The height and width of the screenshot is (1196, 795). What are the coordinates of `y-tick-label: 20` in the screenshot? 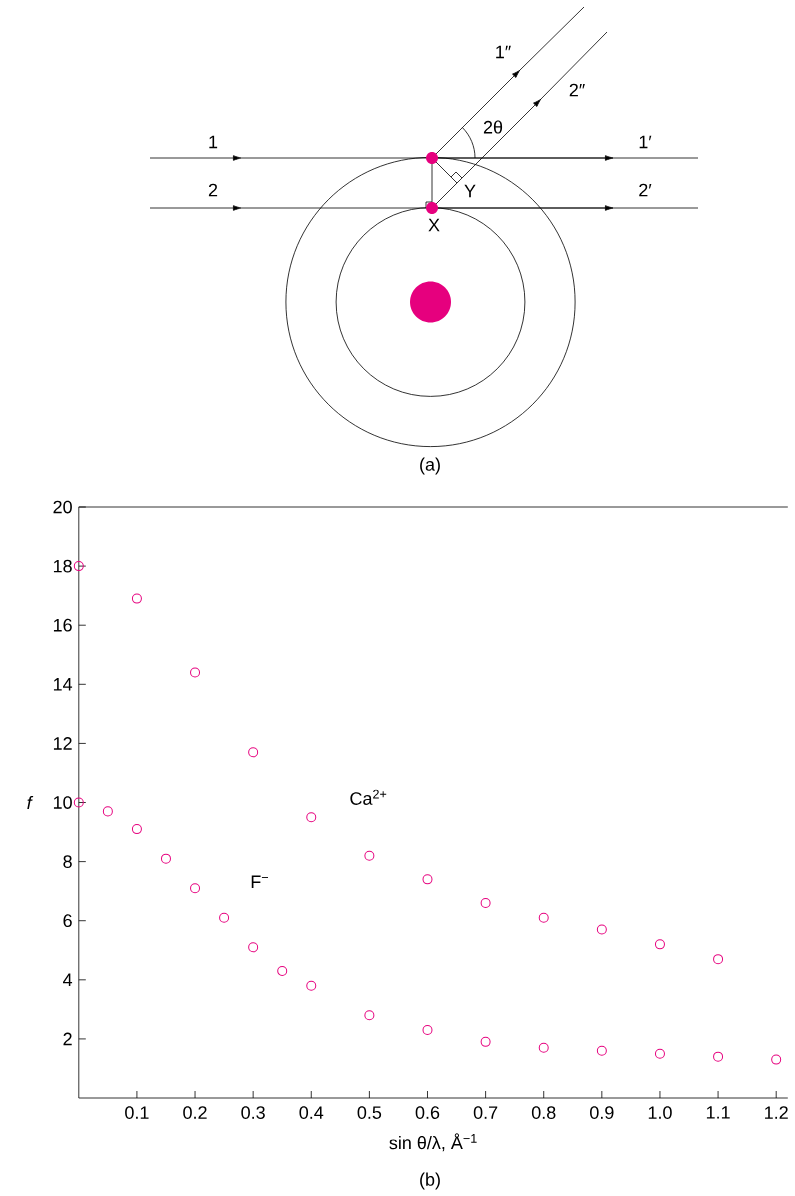 It's located at (63, 507).